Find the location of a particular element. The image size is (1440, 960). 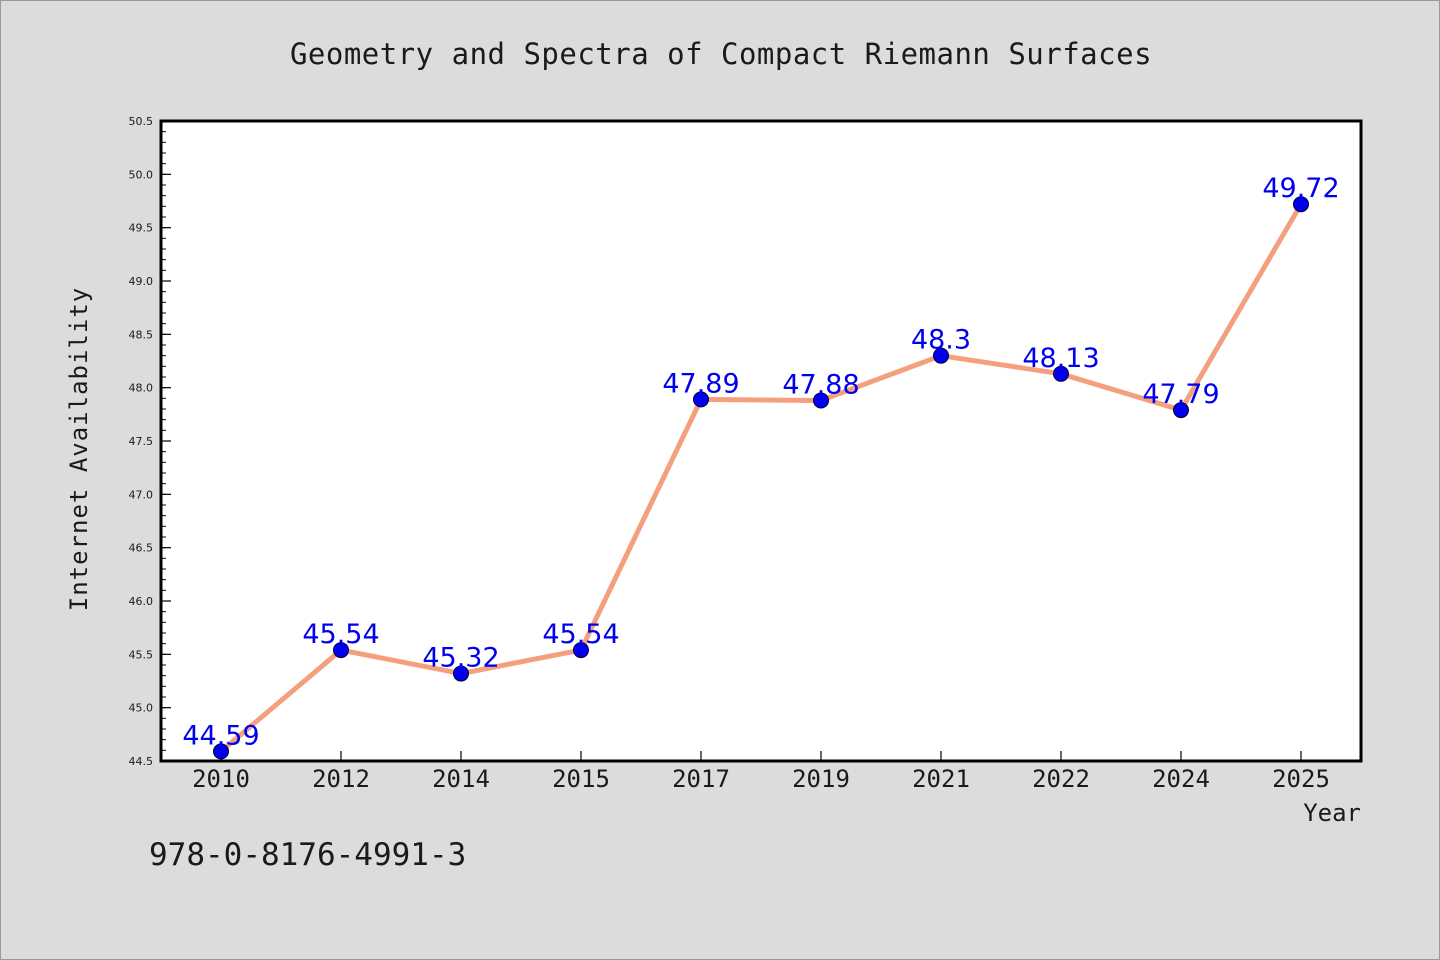

x-tick-label: 2012 is located at coordinates (341, 779).